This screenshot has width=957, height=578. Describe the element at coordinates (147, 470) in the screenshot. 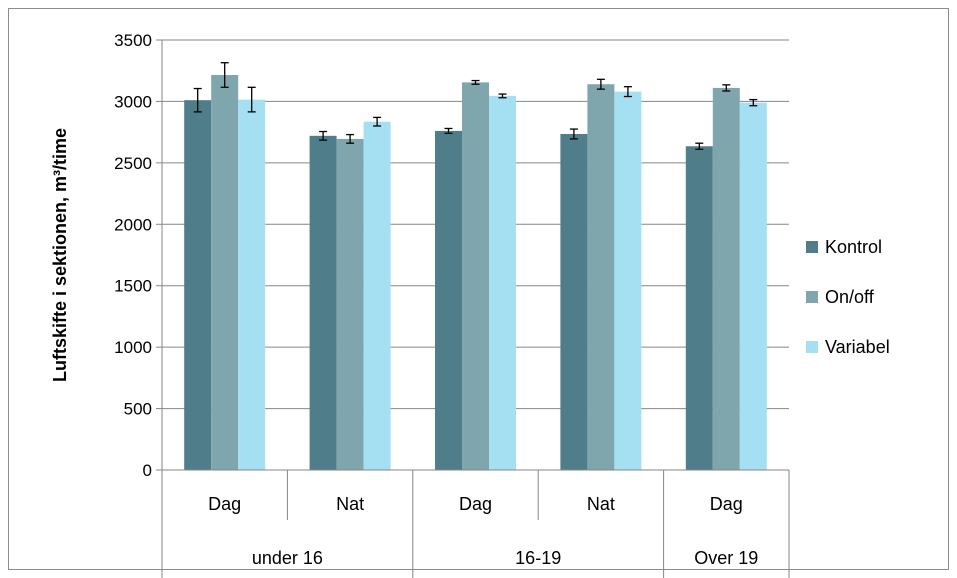

I see `y-tick-label: 0` at that location.